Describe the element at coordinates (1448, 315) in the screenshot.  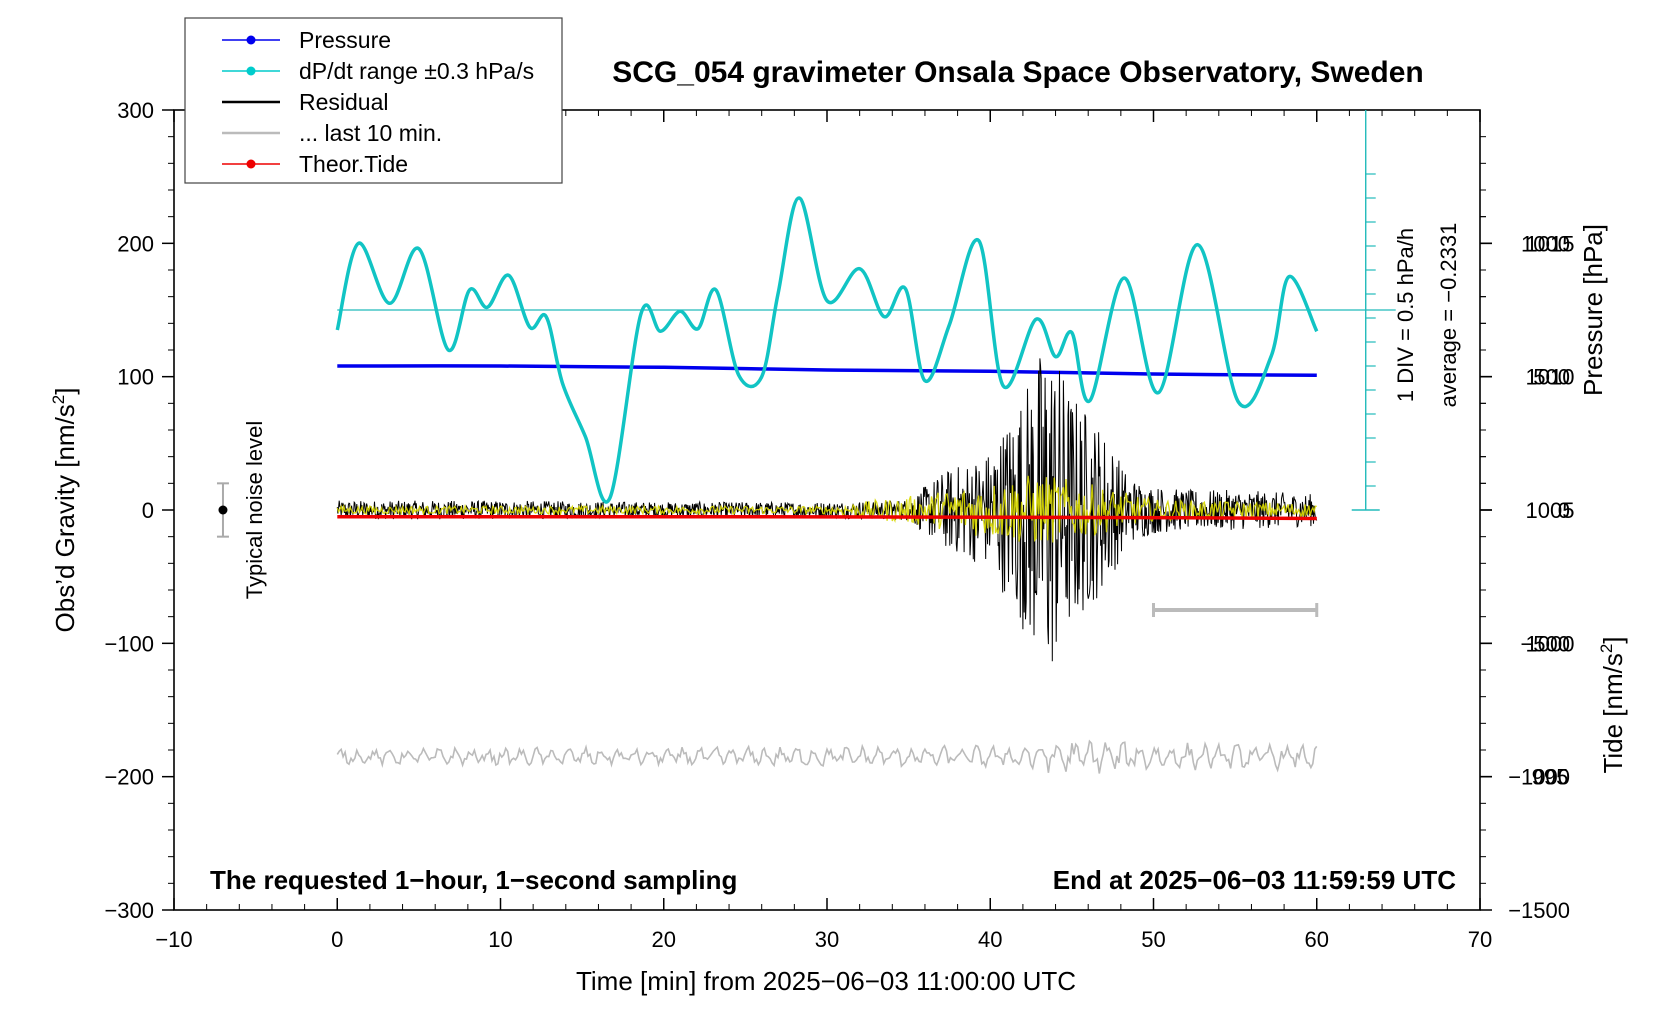
I see `average-label: average = −0.2331` at that location.